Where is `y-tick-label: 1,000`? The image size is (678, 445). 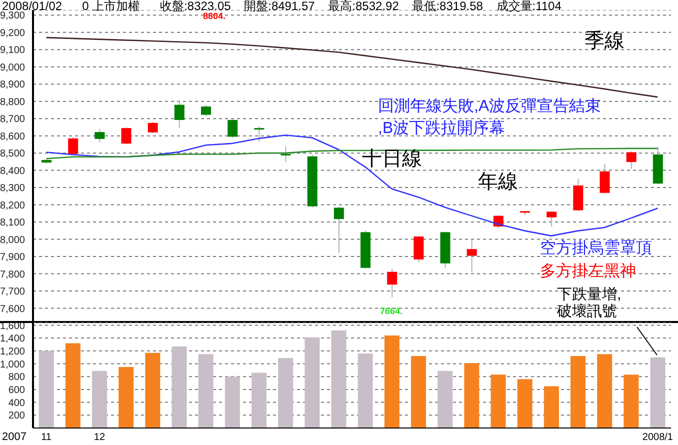 y-tick-label: 1,000 is located at coordinates (13, 364).